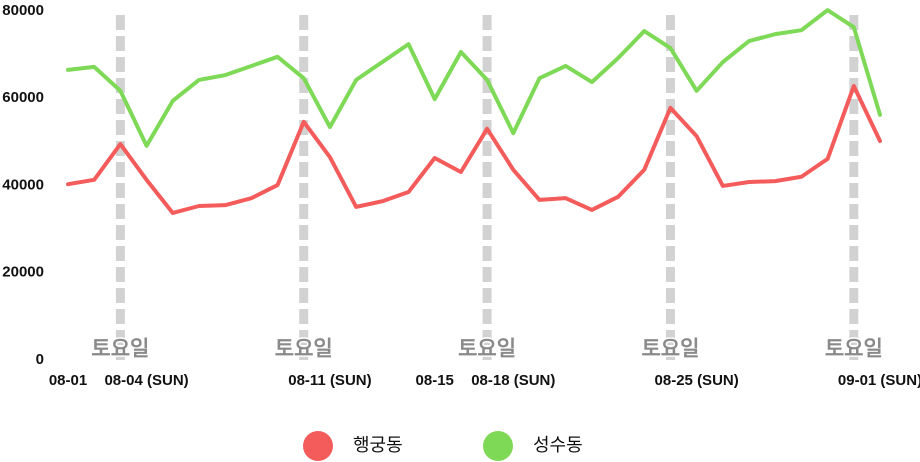 This screenshot has height=462, width=920. Describe the element at coordinates (697, 380) in the screenshot. I see `x-tick-label: 08-25 (SUN)` at that location.